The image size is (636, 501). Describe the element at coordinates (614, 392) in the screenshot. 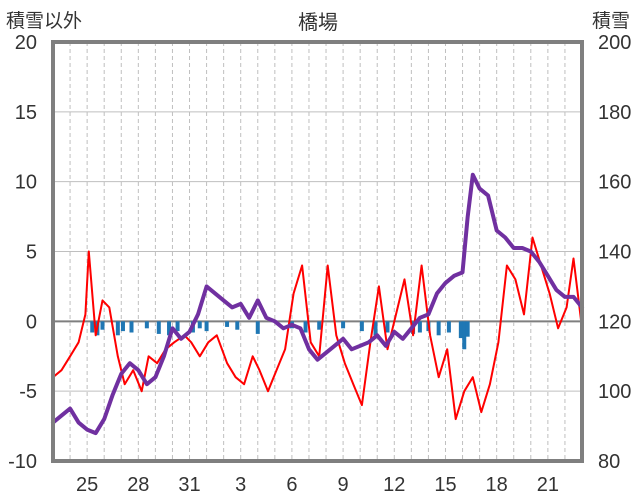

I see `right-tick-label: 100` at that location.